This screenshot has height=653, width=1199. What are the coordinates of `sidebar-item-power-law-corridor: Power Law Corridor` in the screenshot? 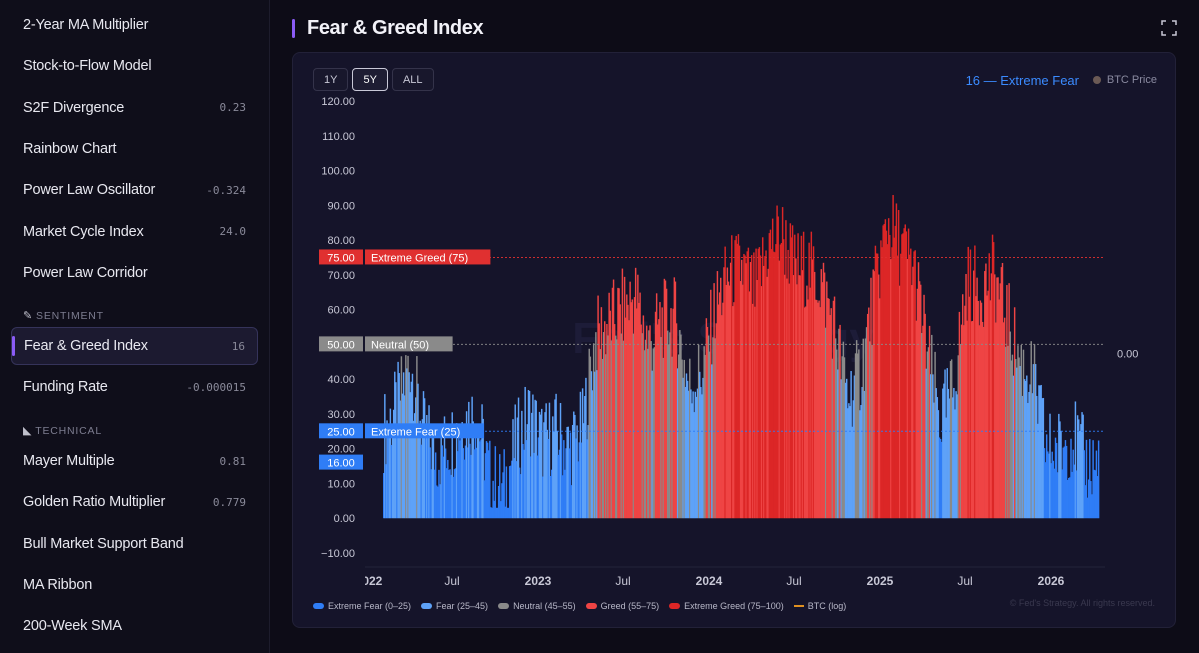 It's located at (134, 273).